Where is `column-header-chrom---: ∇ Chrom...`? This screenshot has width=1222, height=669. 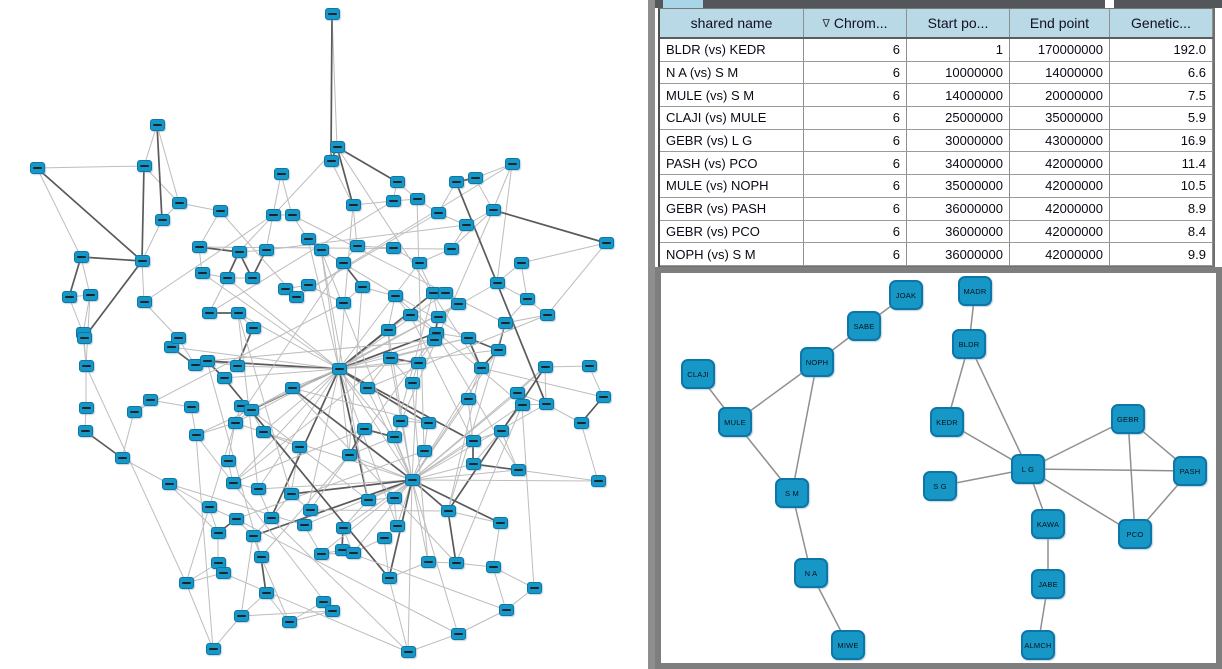
column-header-chrom---: ∇ Chrom... is located at coordinates (855, 23).